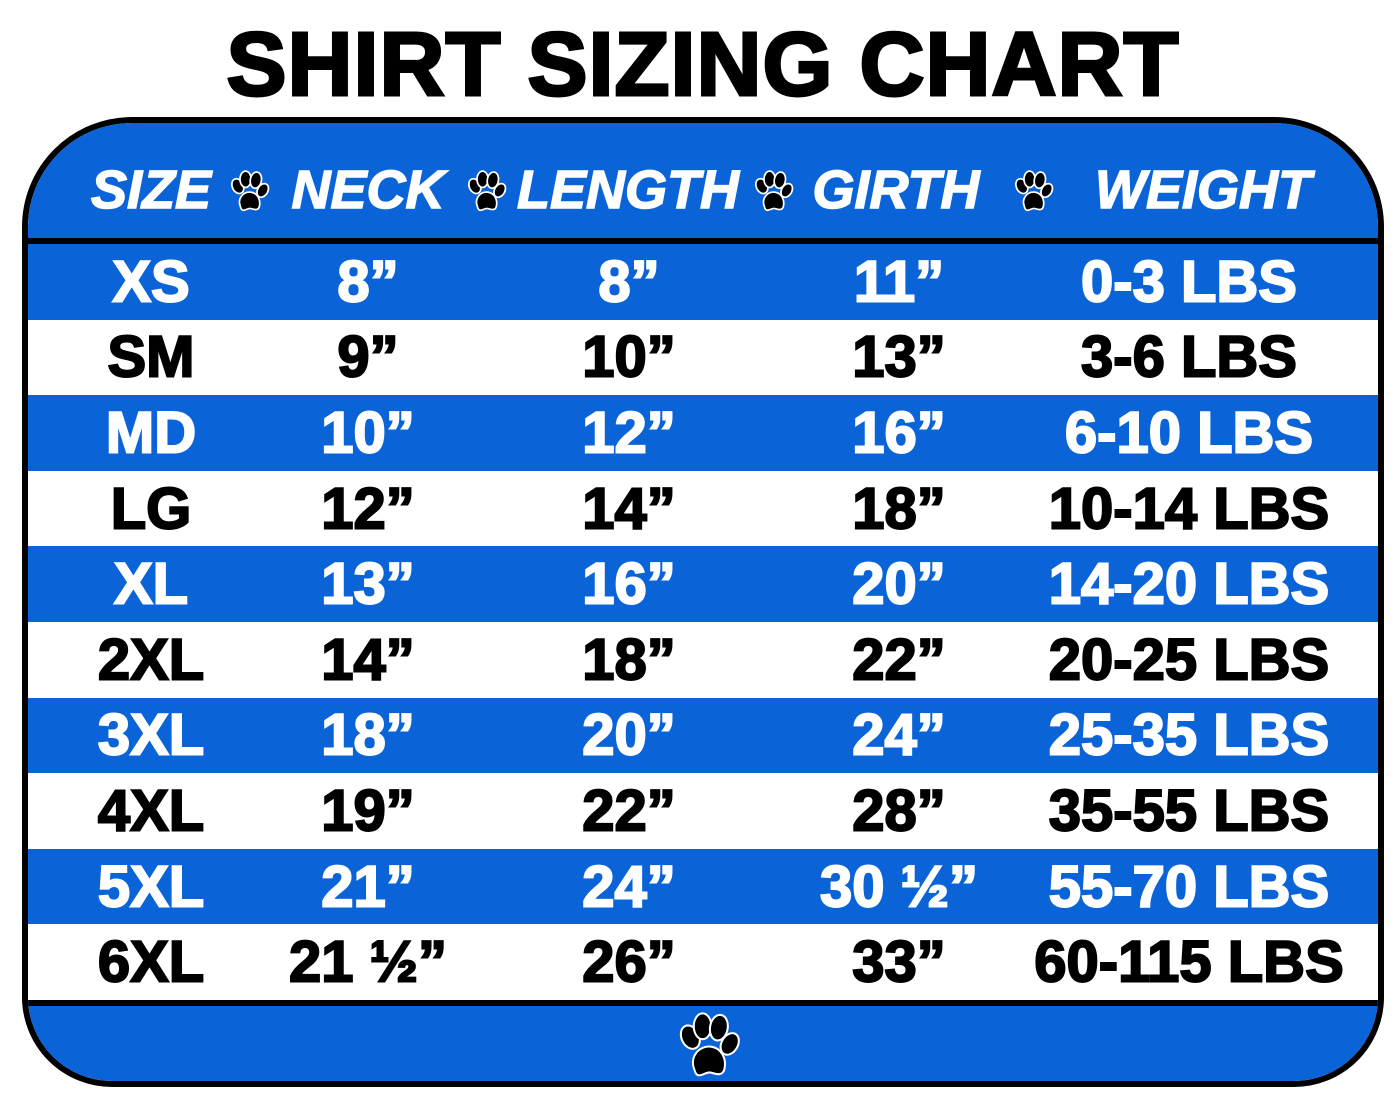 The width and height of the screenshot is (1400, 1097). Describe the element at coordinates (150, 281) in the screenshot. I see `cell-size: XS` at that location.